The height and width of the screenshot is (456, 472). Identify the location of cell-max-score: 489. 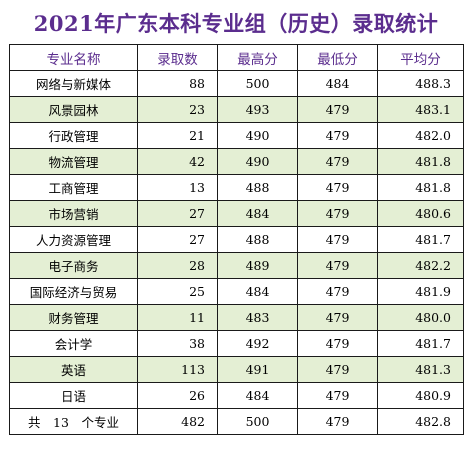
(257, 265).